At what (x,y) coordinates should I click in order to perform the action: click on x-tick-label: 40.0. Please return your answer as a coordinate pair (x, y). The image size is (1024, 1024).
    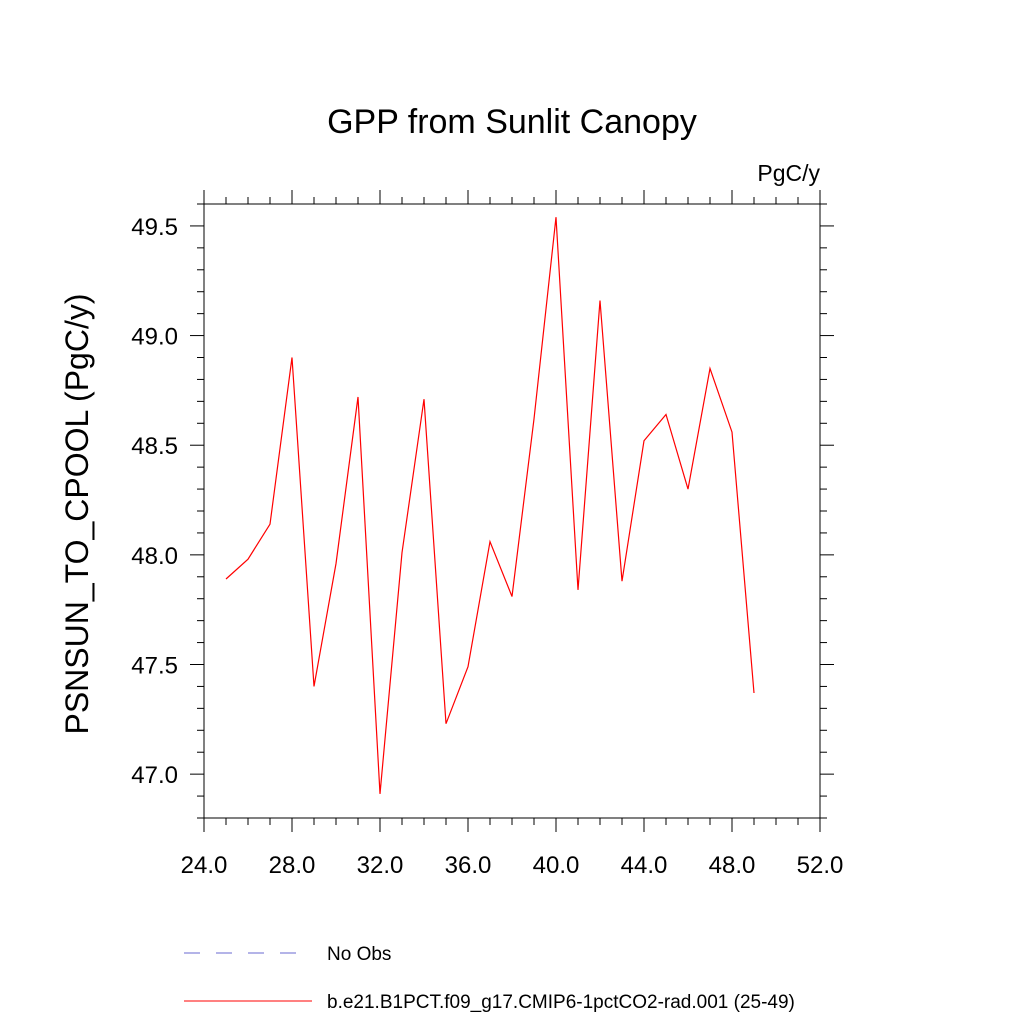
    Looking at the image, I should click on (556, 865).